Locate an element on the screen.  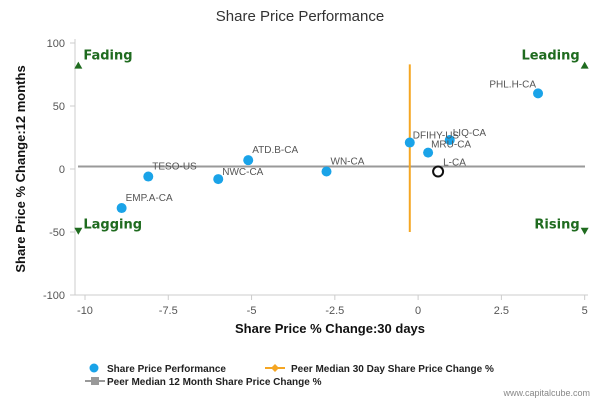
data-point-label: LIQ-CA is located at coordinates (470, 133).